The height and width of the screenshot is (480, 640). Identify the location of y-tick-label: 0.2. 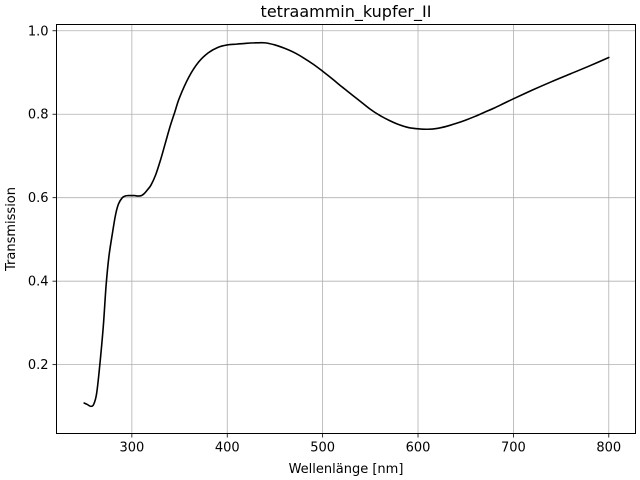
(38, 365).